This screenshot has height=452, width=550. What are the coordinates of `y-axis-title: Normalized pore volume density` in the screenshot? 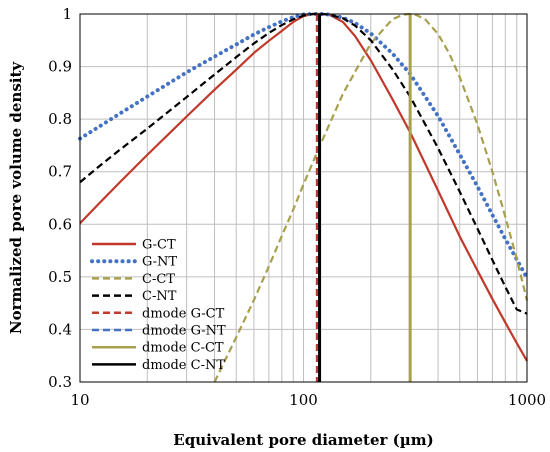 It's located at (16, 198).